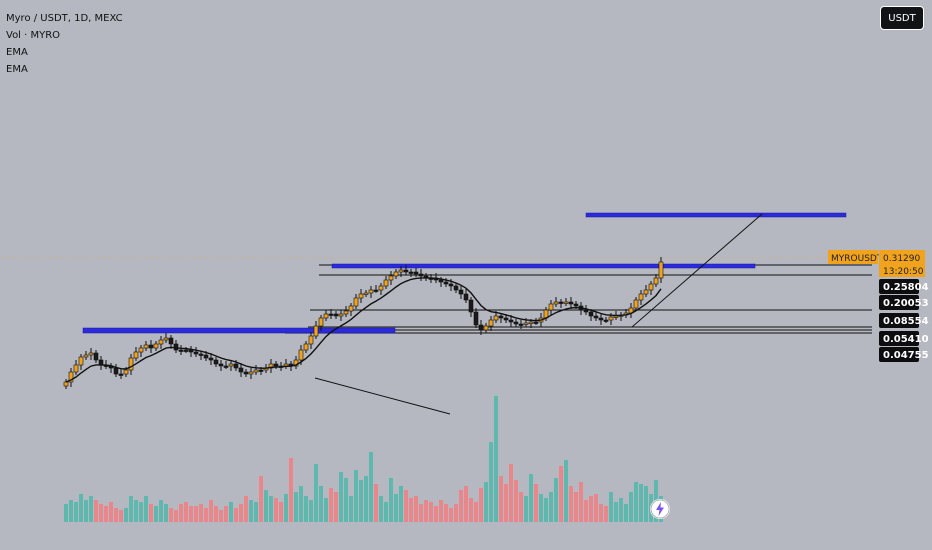 The width and height of the screenshot is (932, 550). I want to click on countdown-value: 13:20:50, so click(903, 272).